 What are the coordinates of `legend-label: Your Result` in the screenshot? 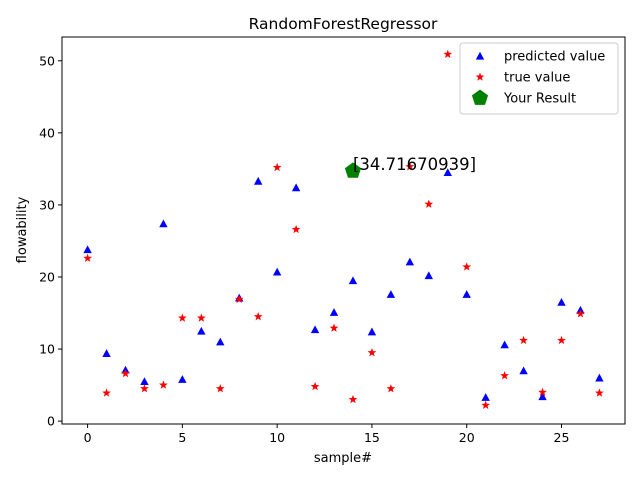 It's located at (539, 99).